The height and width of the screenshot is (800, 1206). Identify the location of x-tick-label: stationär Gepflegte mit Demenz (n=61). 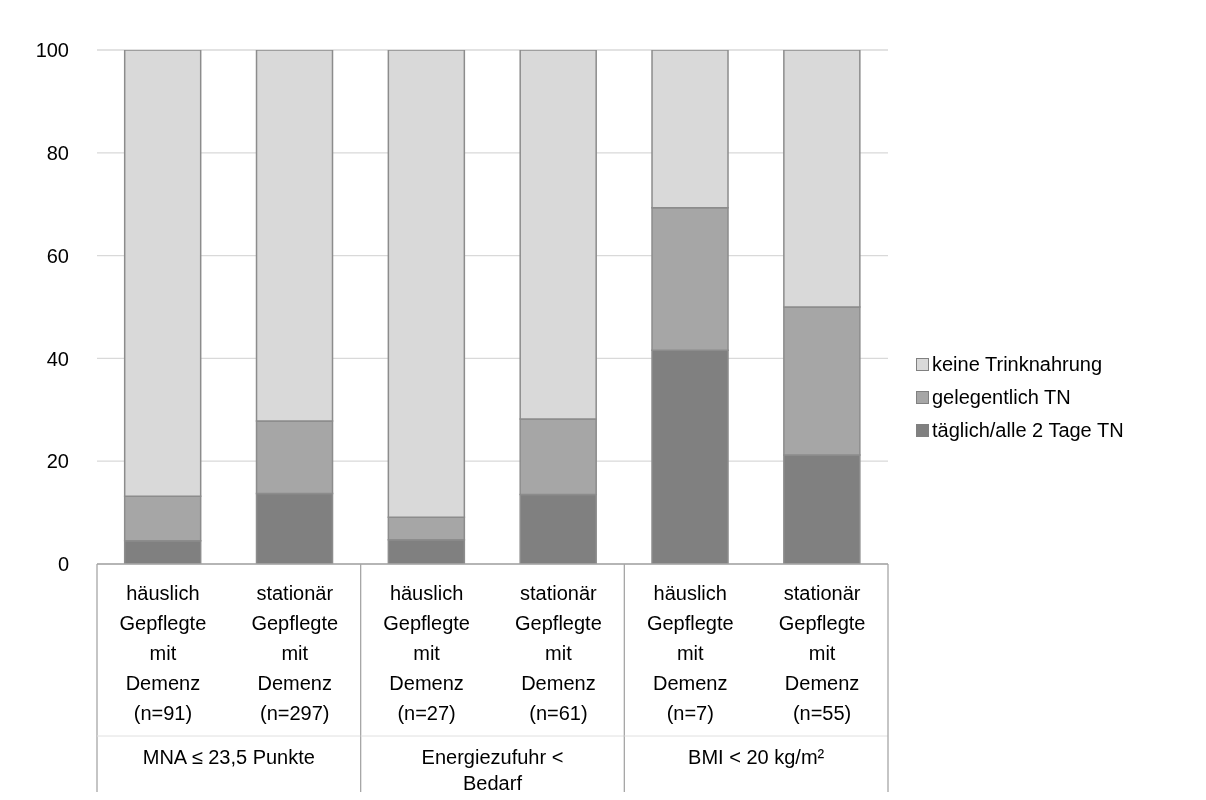
(558, 653).